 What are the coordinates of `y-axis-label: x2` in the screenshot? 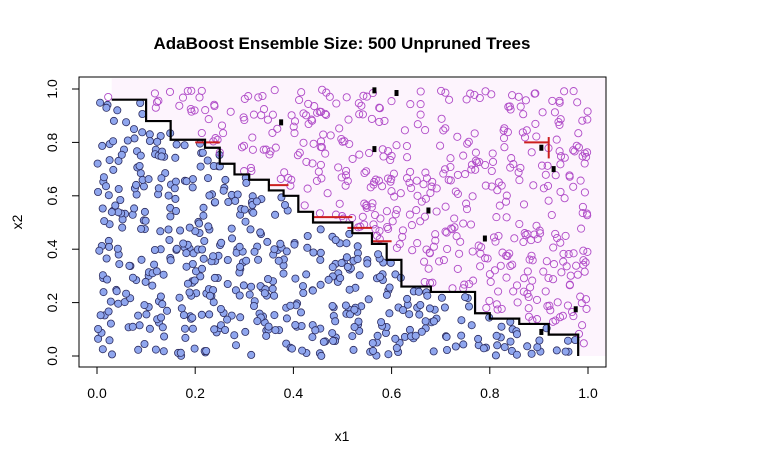 It's located at (17, 221).